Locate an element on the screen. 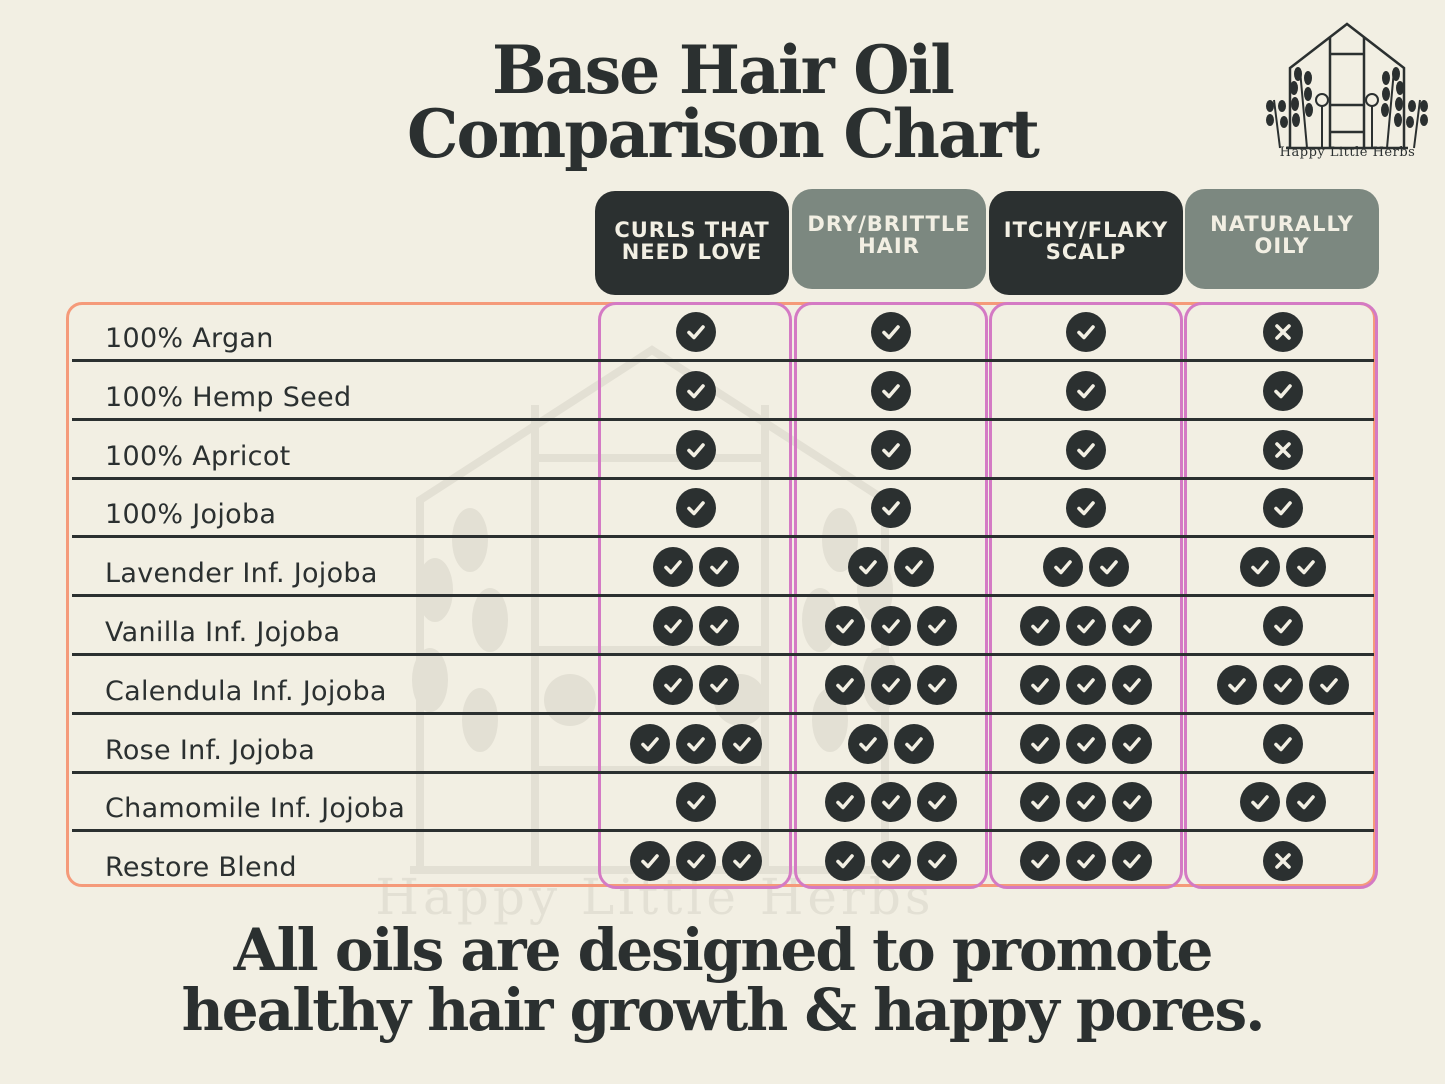 Image resolution: width=1445 pixels, height=1084 pixels. row-label: Lavender Inf. Jojoba is located at coordinates (241, 574).